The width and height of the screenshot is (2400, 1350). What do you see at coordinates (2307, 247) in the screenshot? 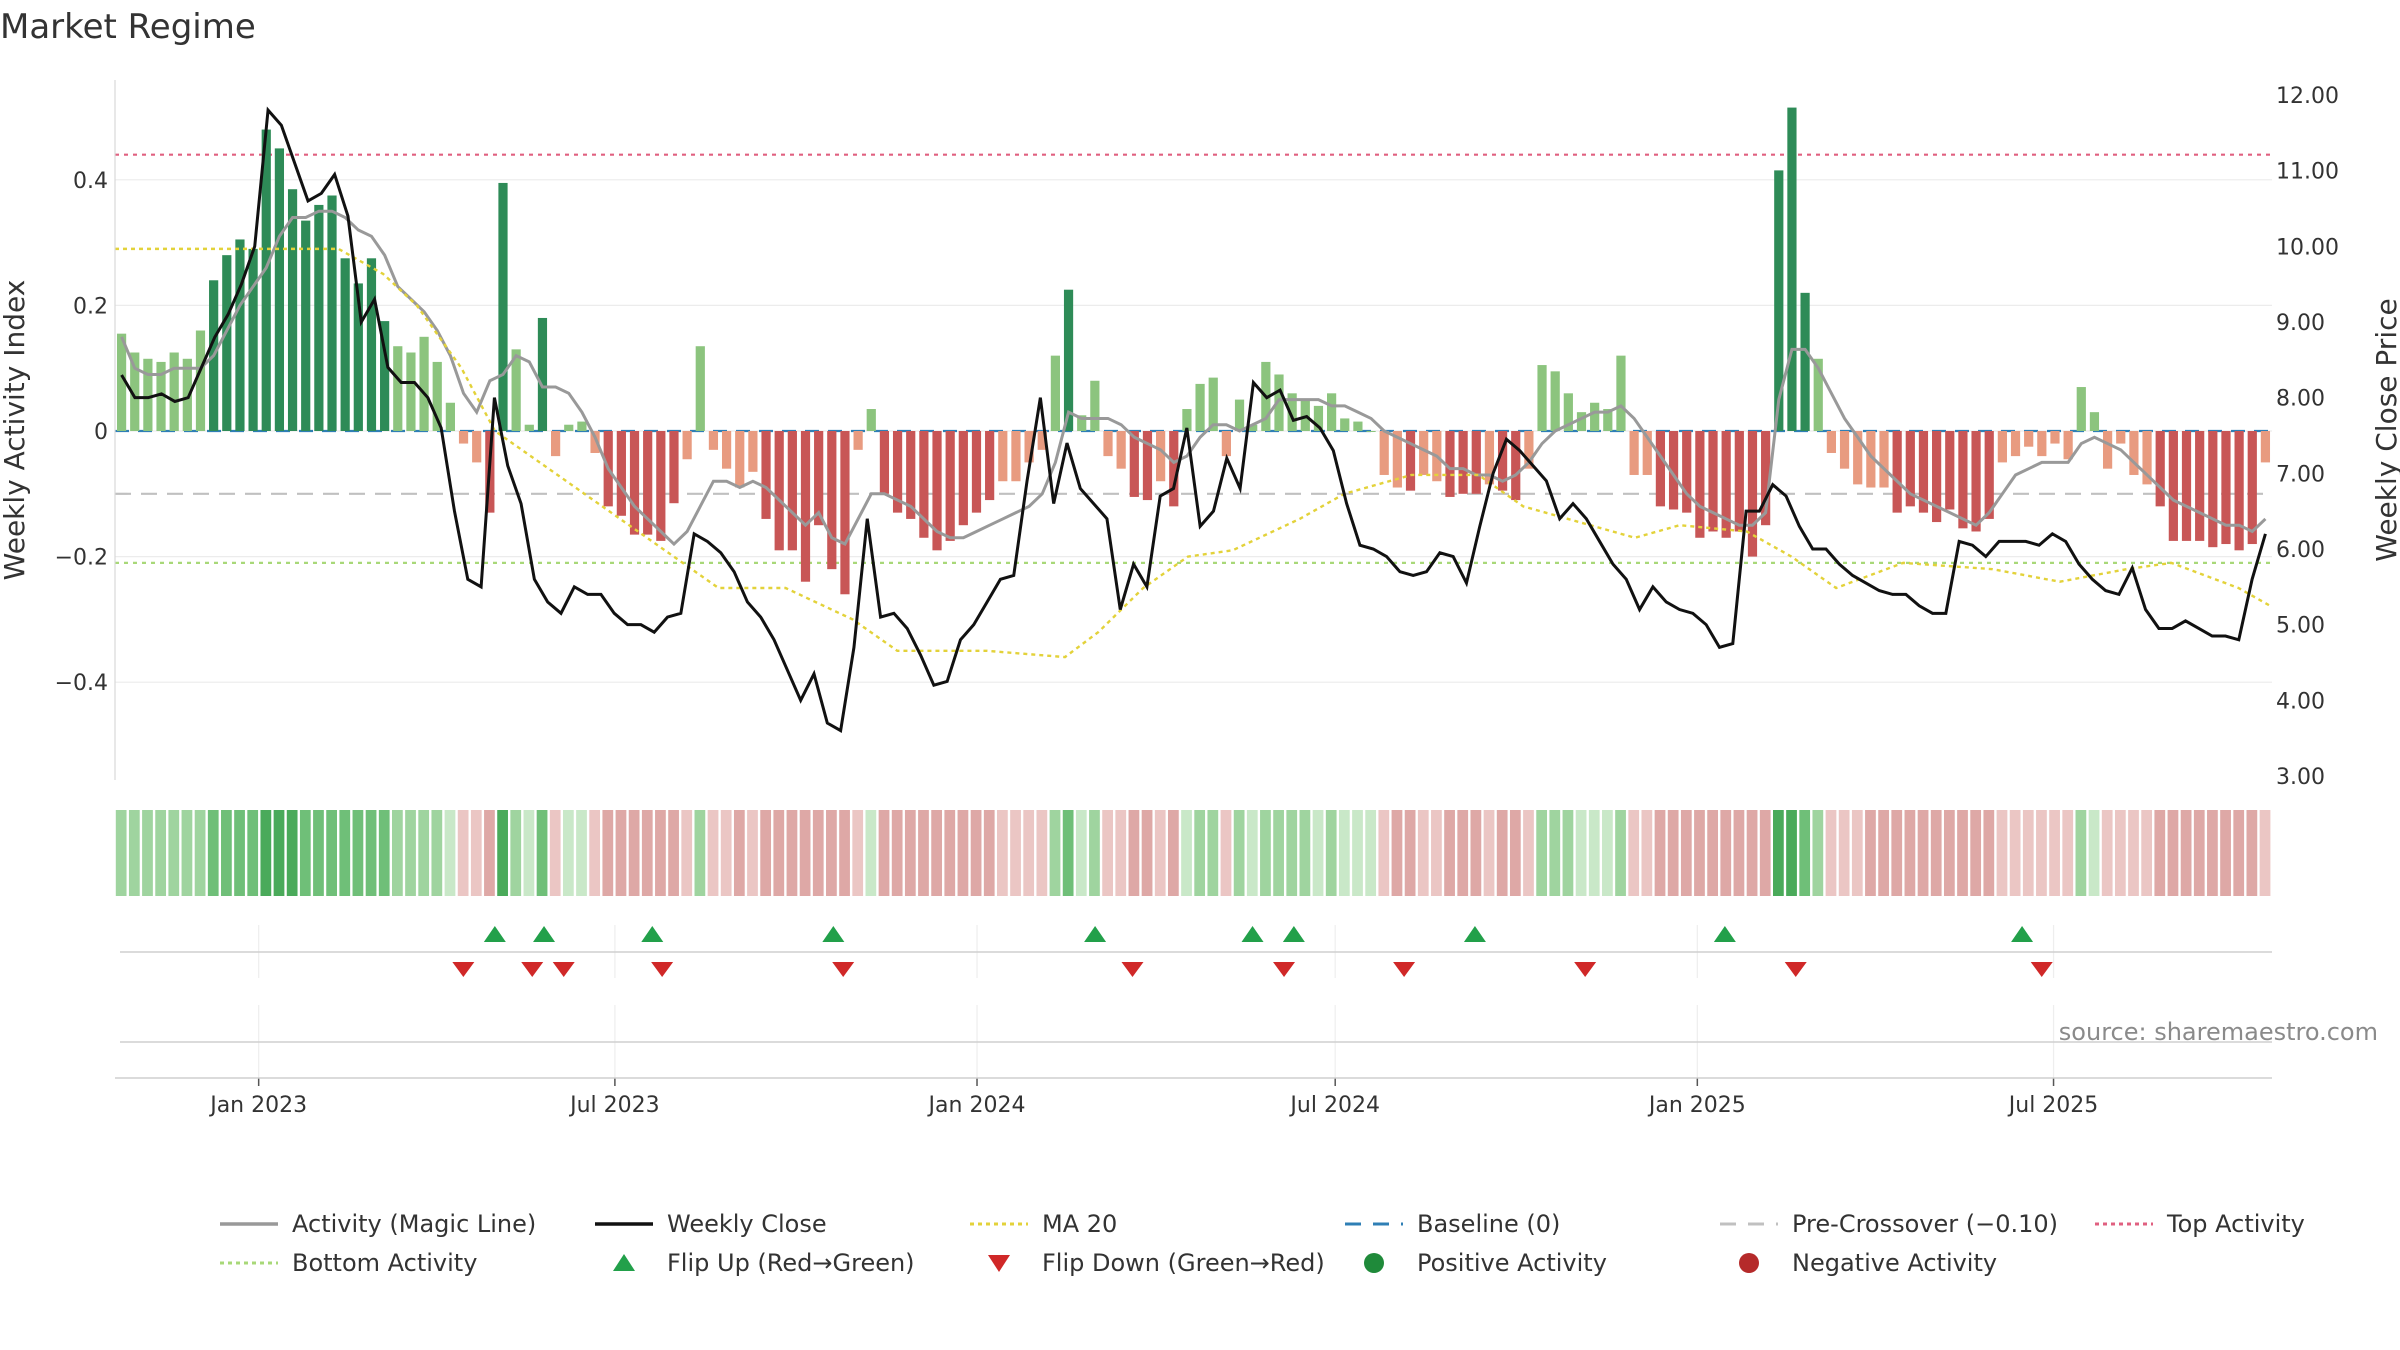
I see `y-right-tick-label: 10.00` at bounding box center [2307, 247].